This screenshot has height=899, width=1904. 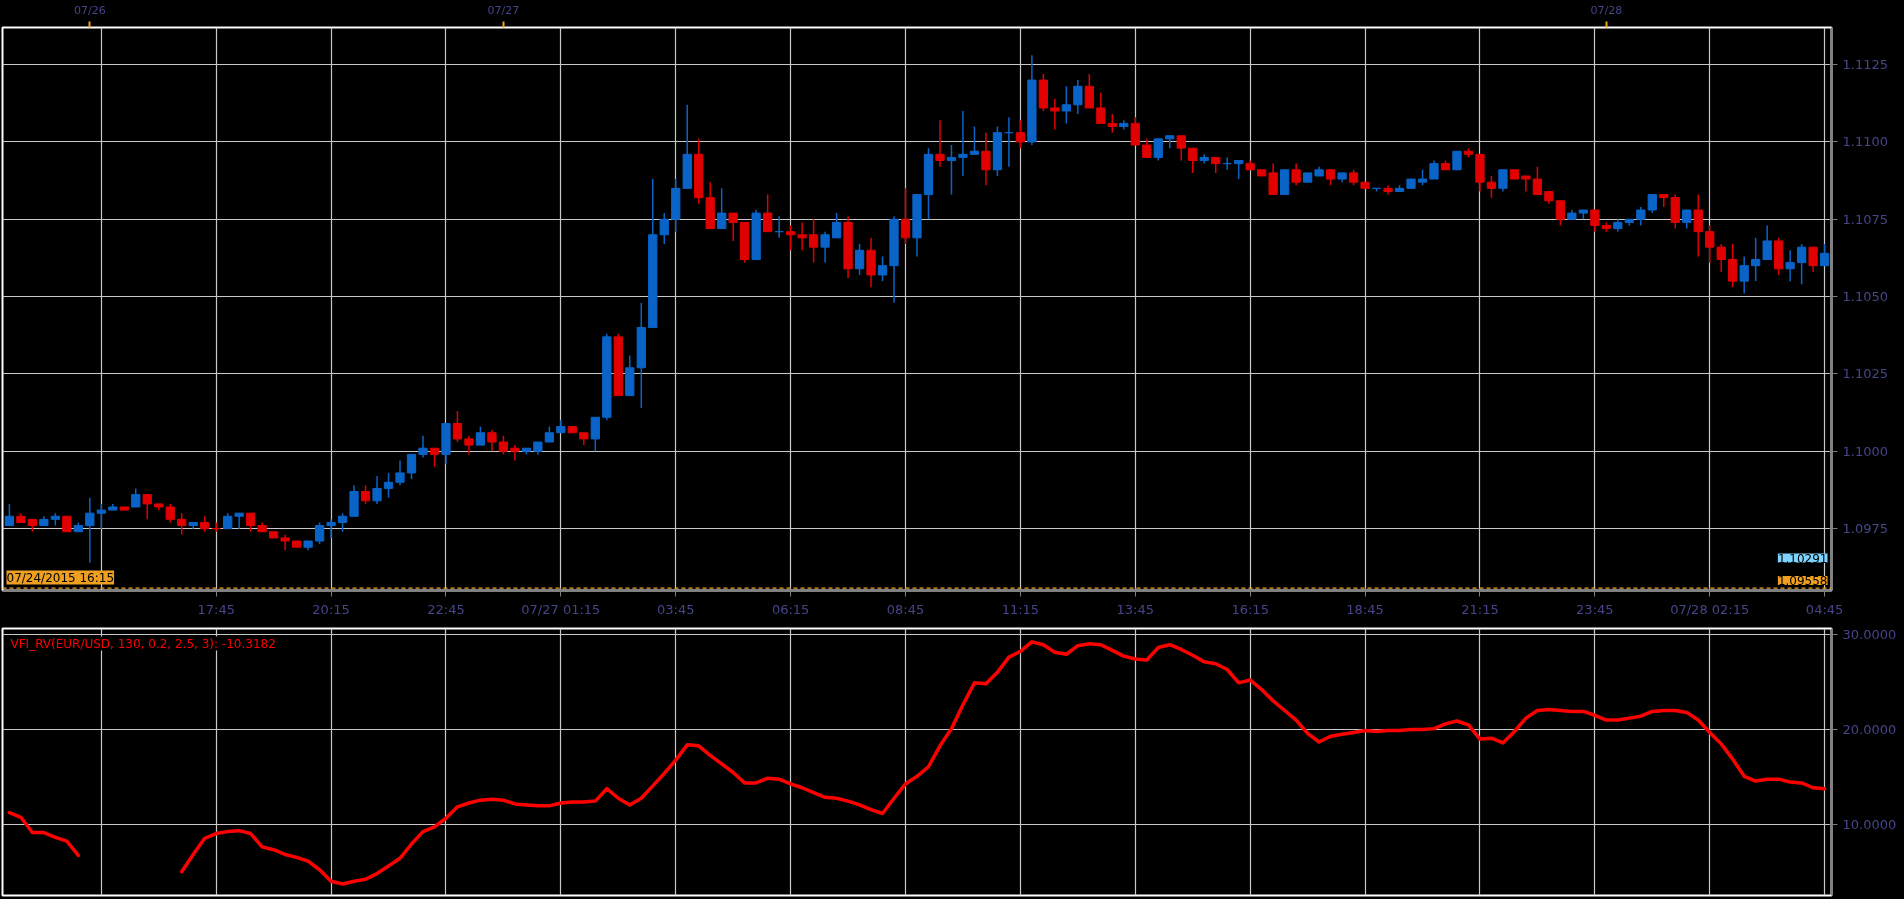 What do you see at coordinates (790, 609) in the screenshot?
I see `x-tick-label: 06:15` at bounding box center [790, 609].